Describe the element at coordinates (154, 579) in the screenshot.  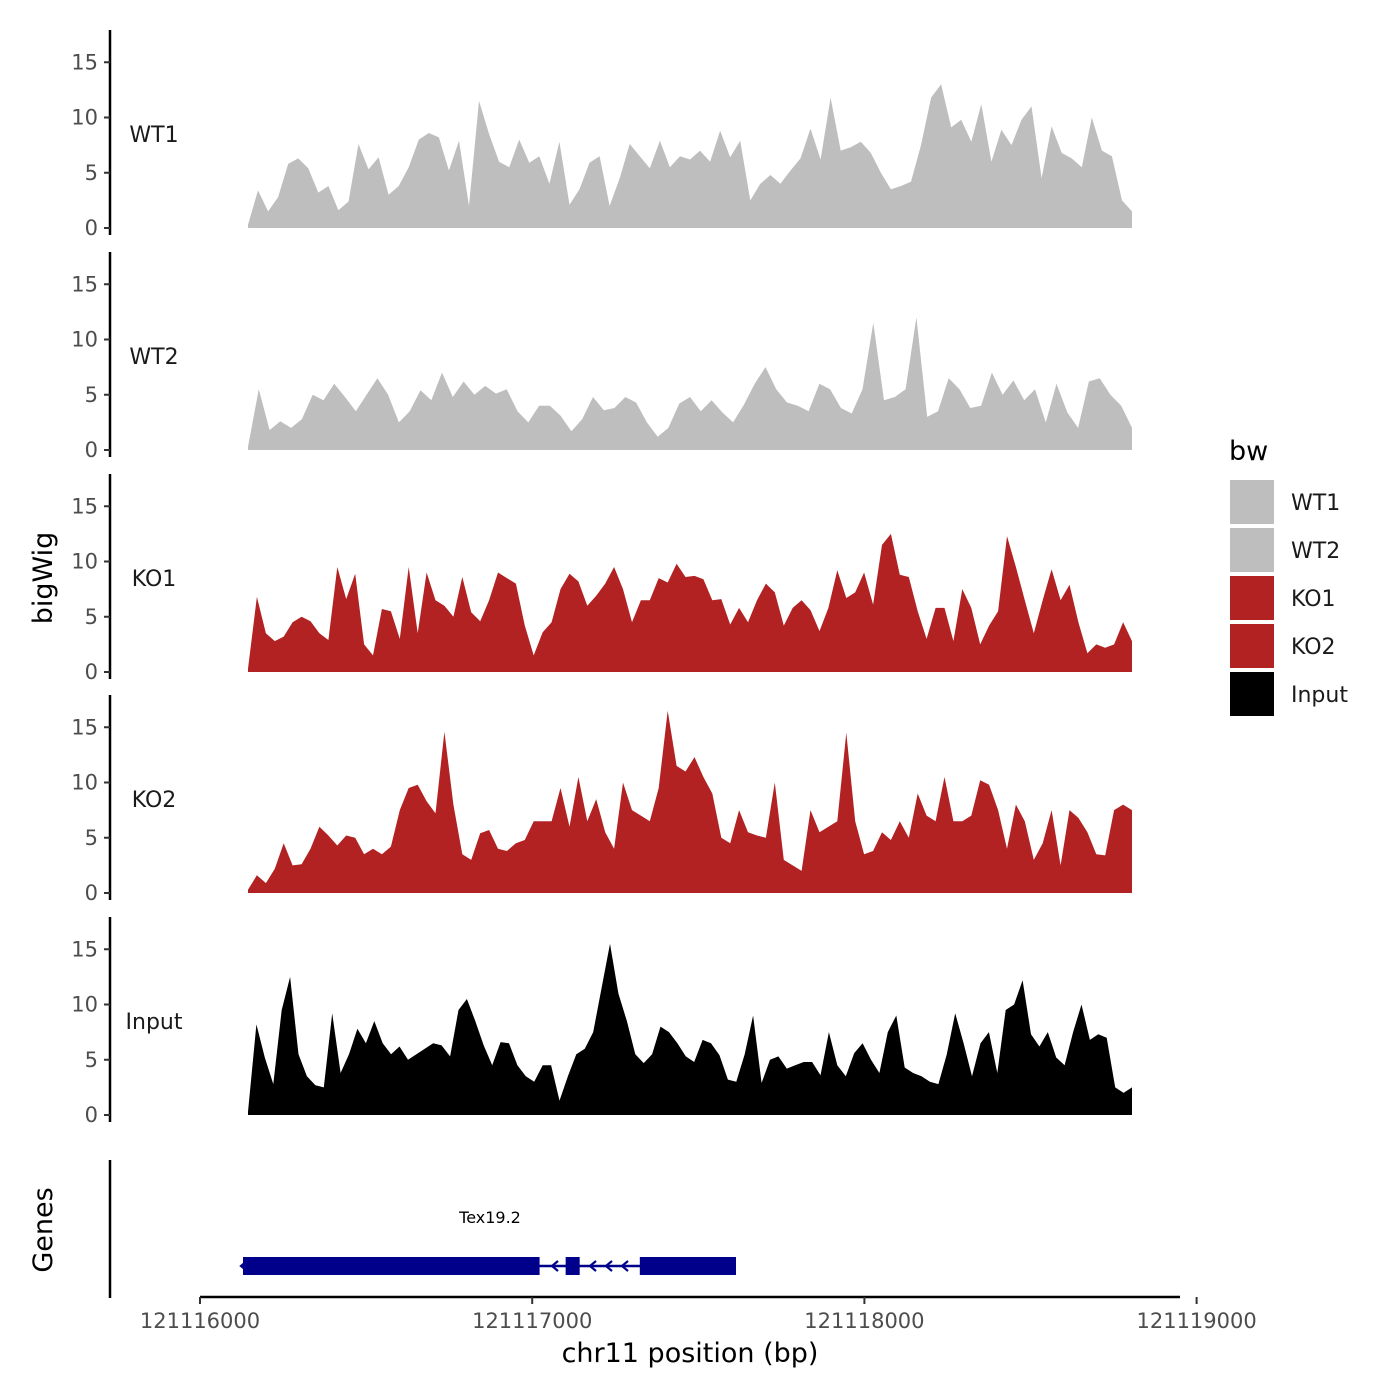
I see `track-label-ko1: KO1` at that location.